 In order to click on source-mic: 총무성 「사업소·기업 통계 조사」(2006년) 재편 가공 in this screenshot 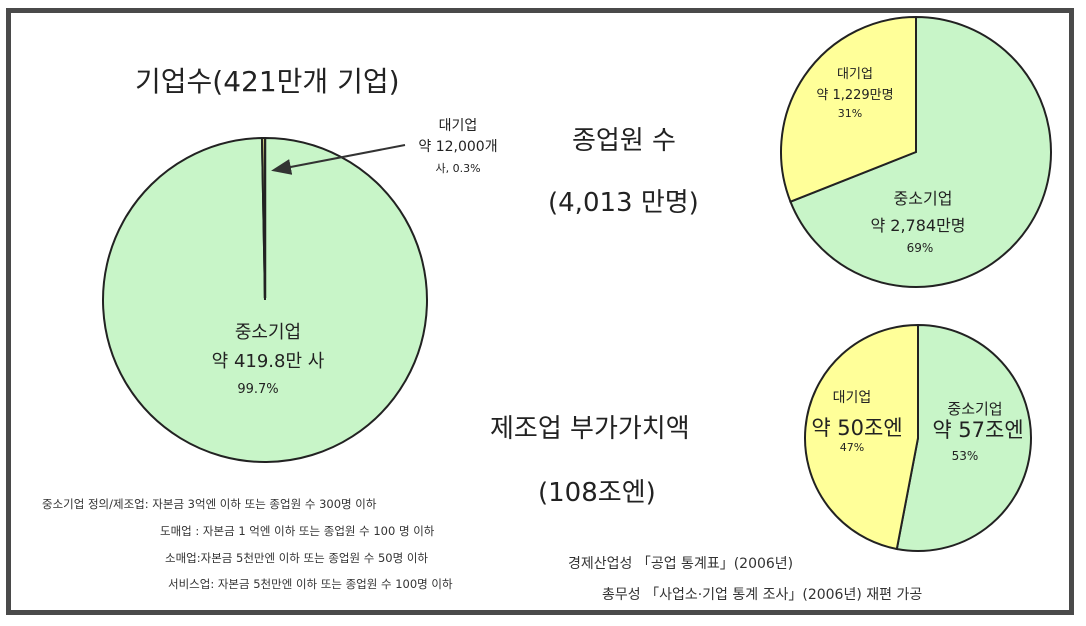, I will do `click(762, 595)`.